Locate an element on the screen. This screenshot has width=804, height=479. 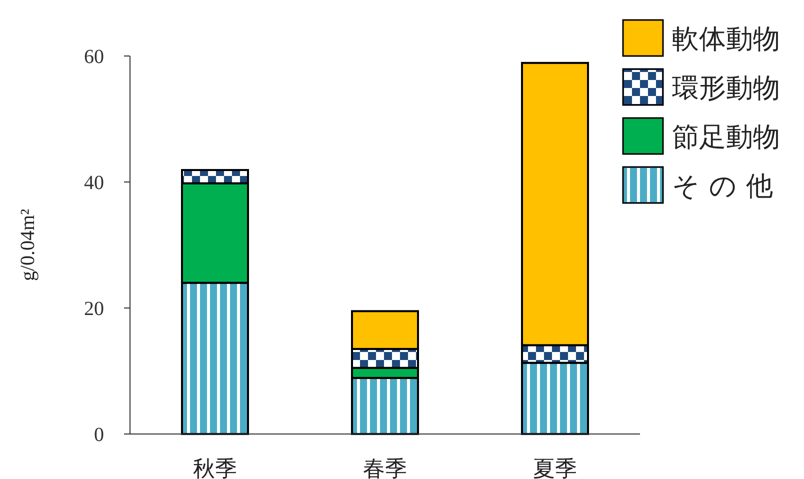
y-tick-label: 40 is located at coordinates (94, 183).